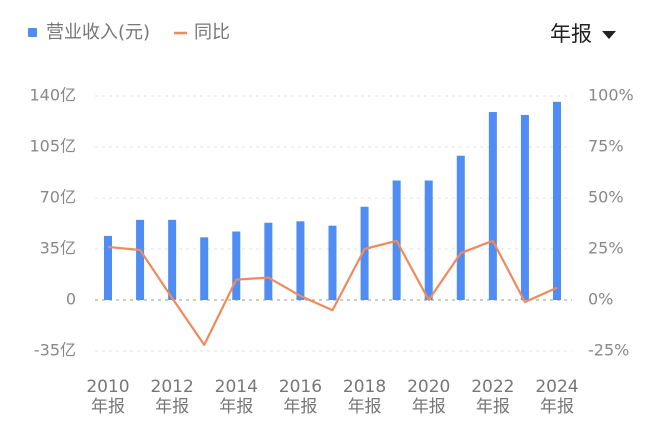 Image resolution: width=660 pixels, height=438 pixels. I want to click on y-tick-label: 140亿, so click(52, 95).